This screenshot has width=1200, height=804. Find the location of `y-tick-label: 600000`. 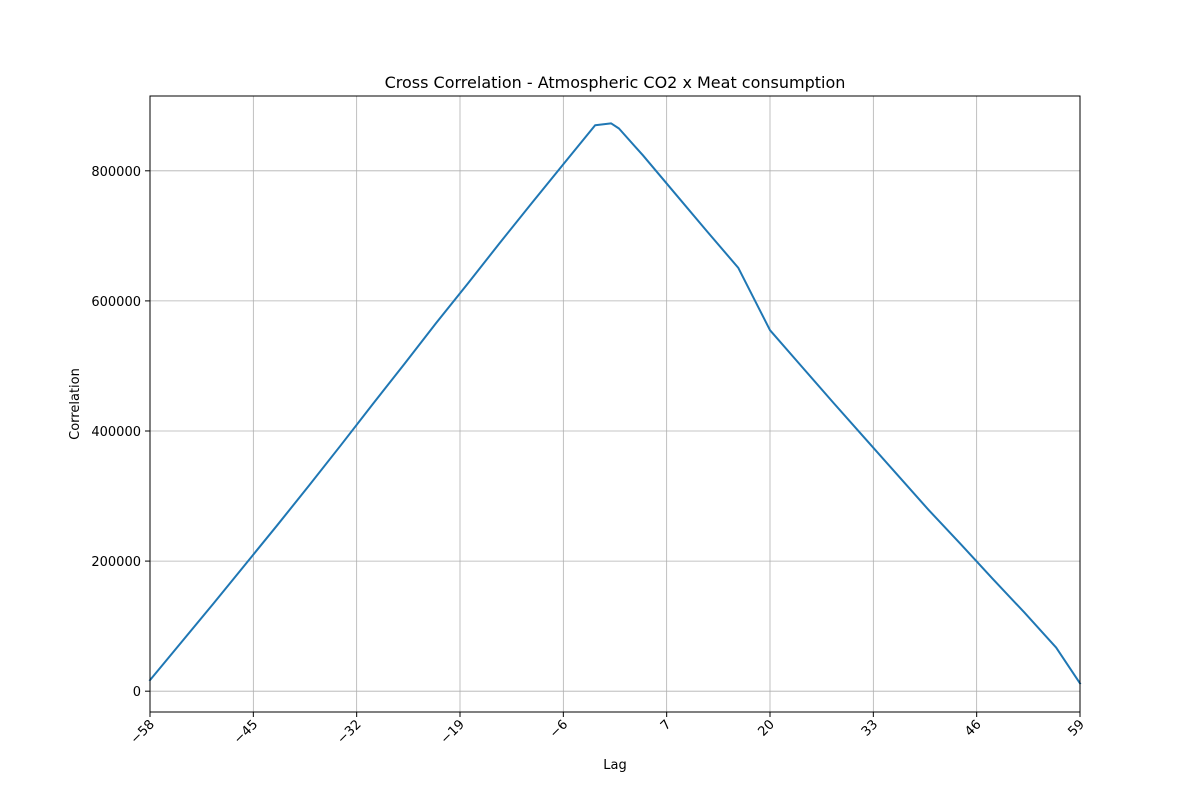

y-tick-label: 600000 is located at coordinates (116, 302).